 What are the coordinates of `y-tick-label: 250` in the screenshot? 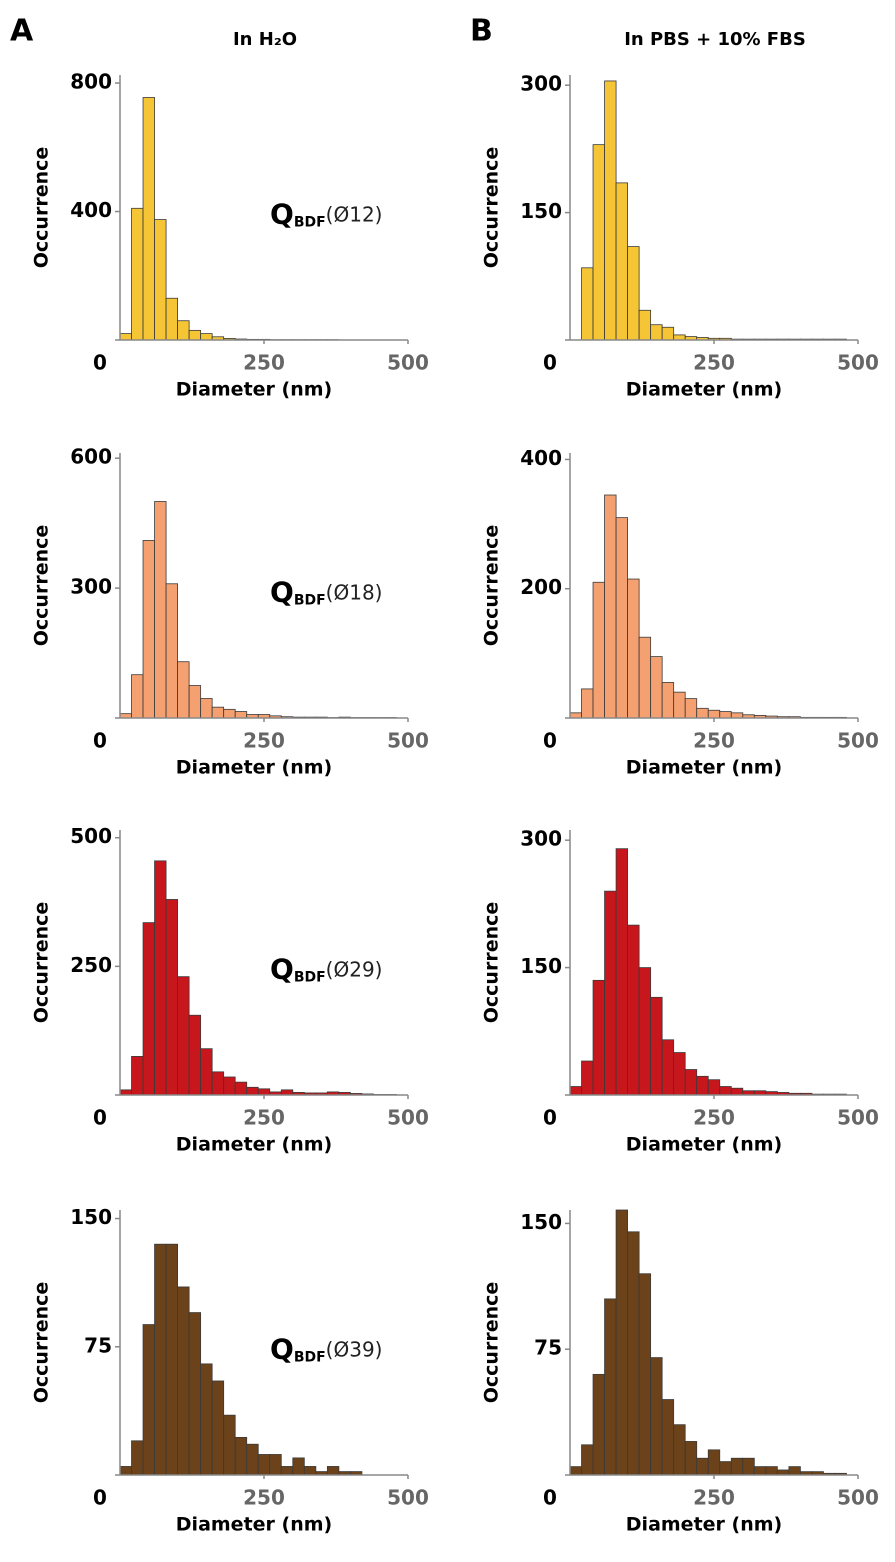 It's located at (91, 965).